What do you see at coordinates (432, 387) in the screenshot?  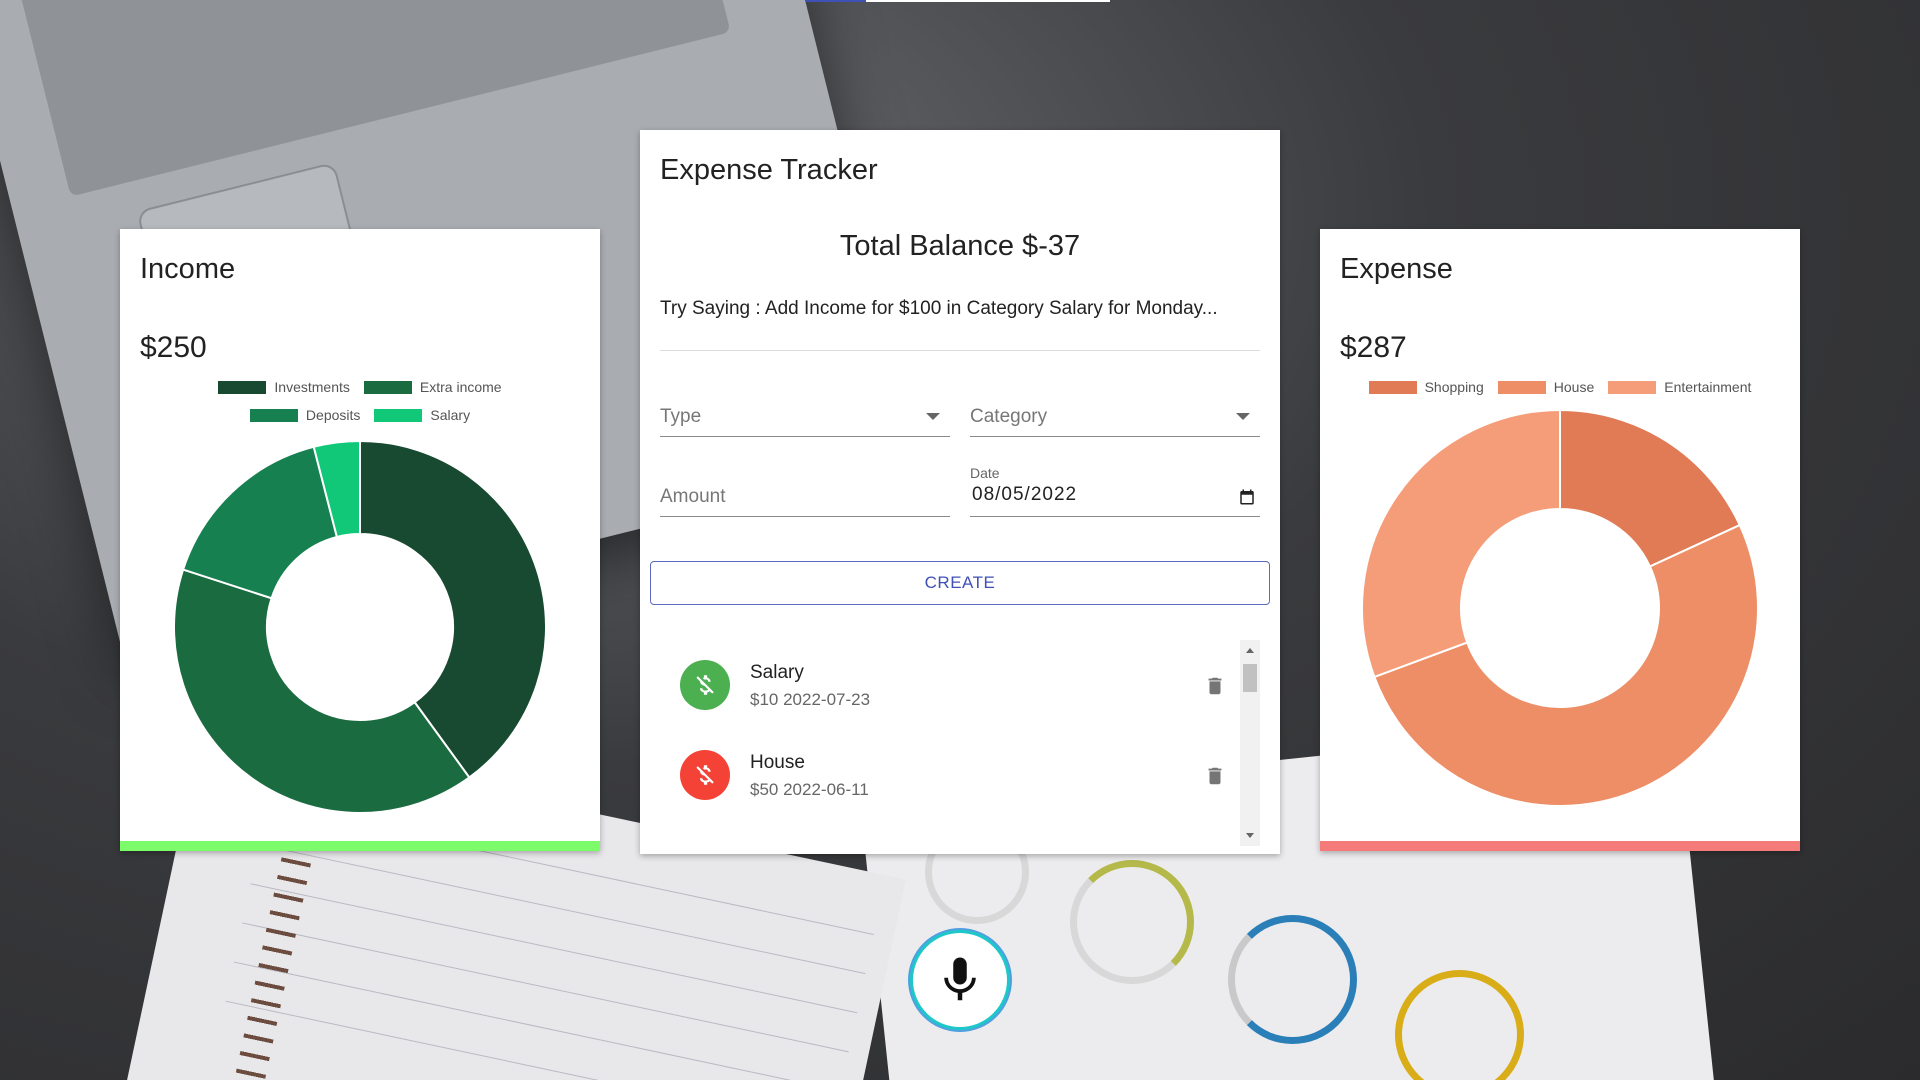 I see `legend-item-extra-income: Extra income` at bounding box center [432, 387].